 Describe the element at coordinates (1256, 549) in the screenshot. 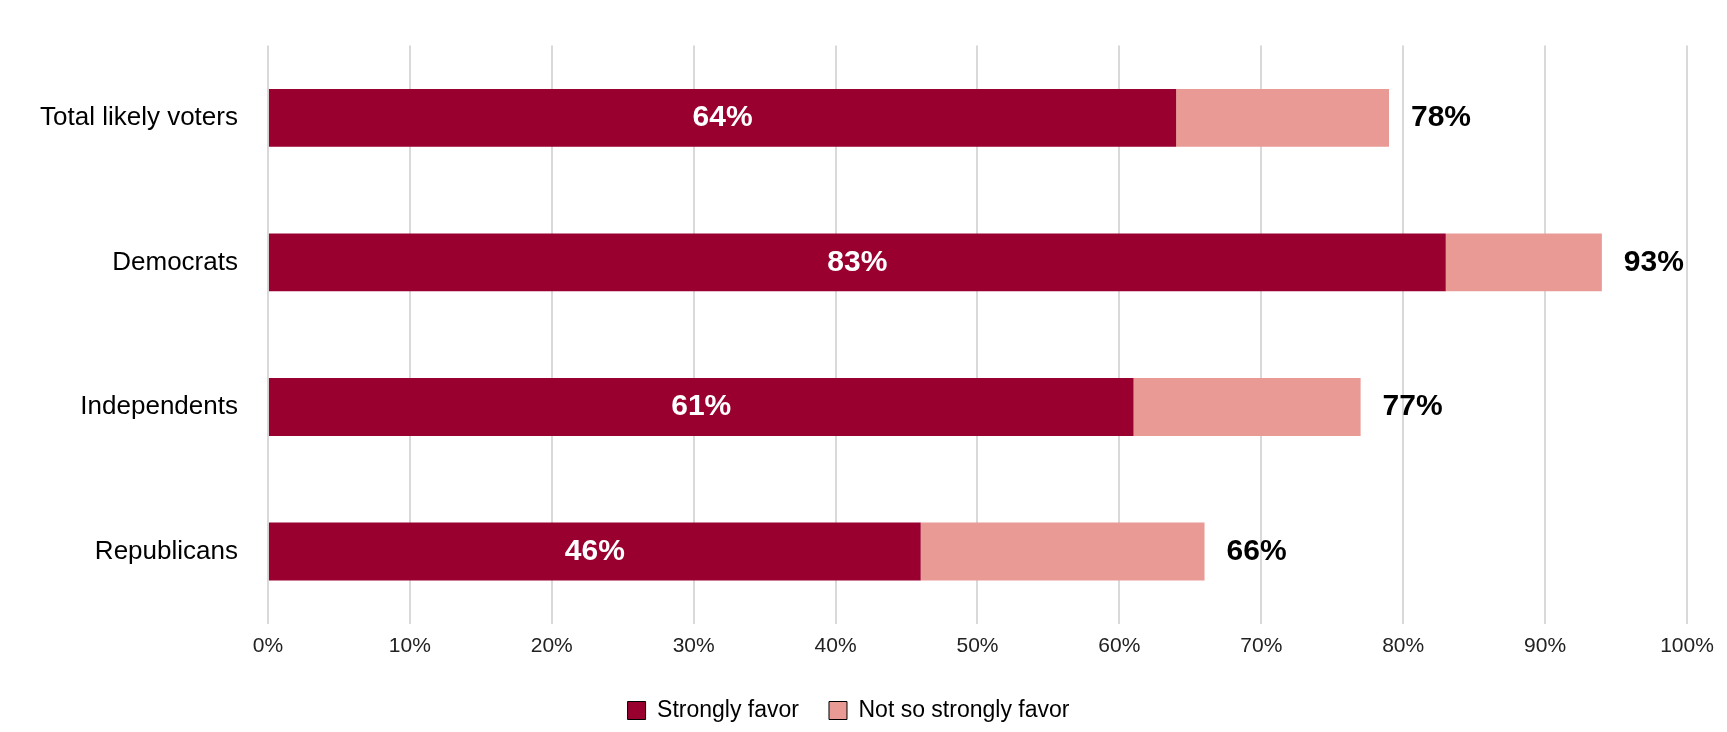

I see `total-label: 66%` at that location.